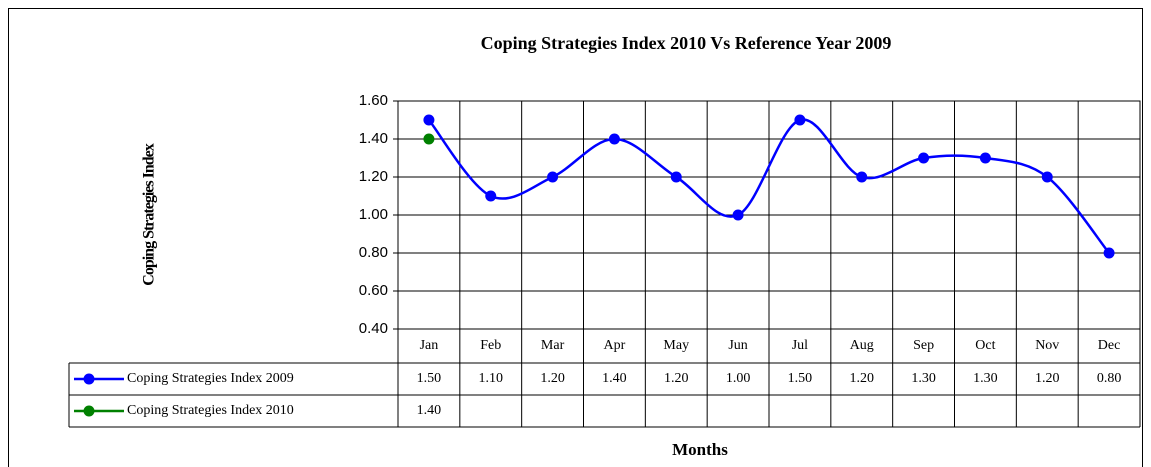 This screenshot has width=1151, height=467. What do you see at coordinates (737, 345) in the screenshot?
I see `x-tick-label: Jun` at bounding box center [737, 345].